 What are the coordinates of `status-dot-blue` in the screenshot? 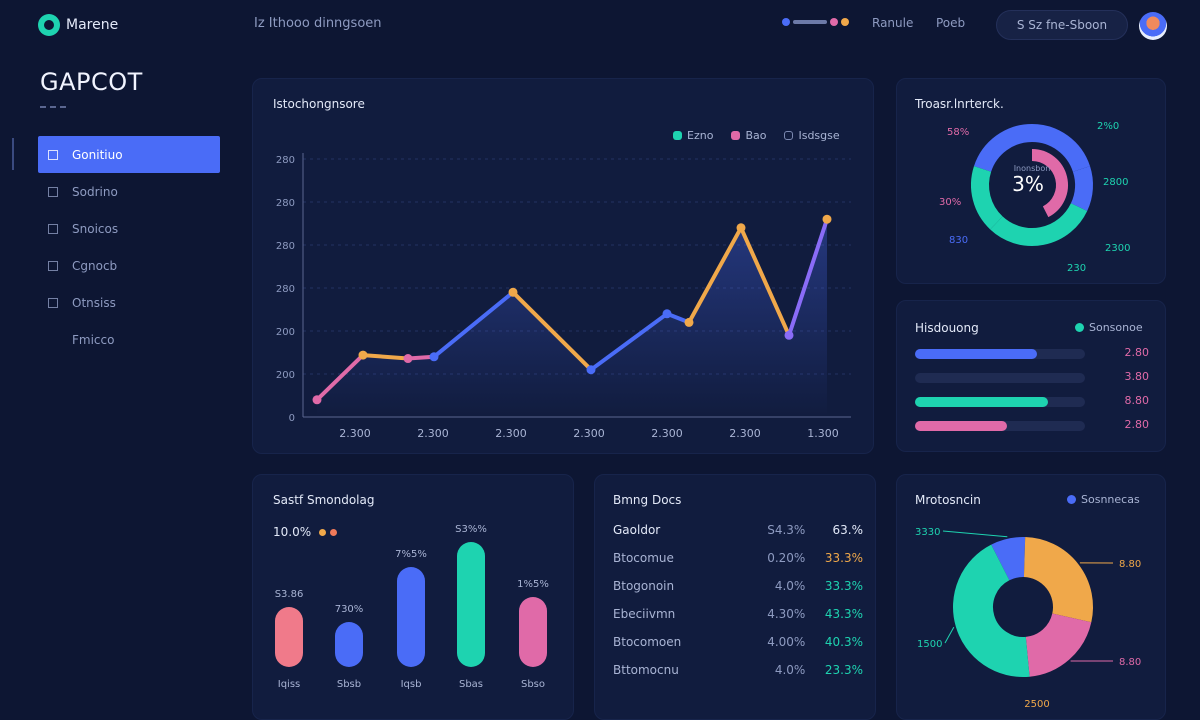 It's located at (786, 22).